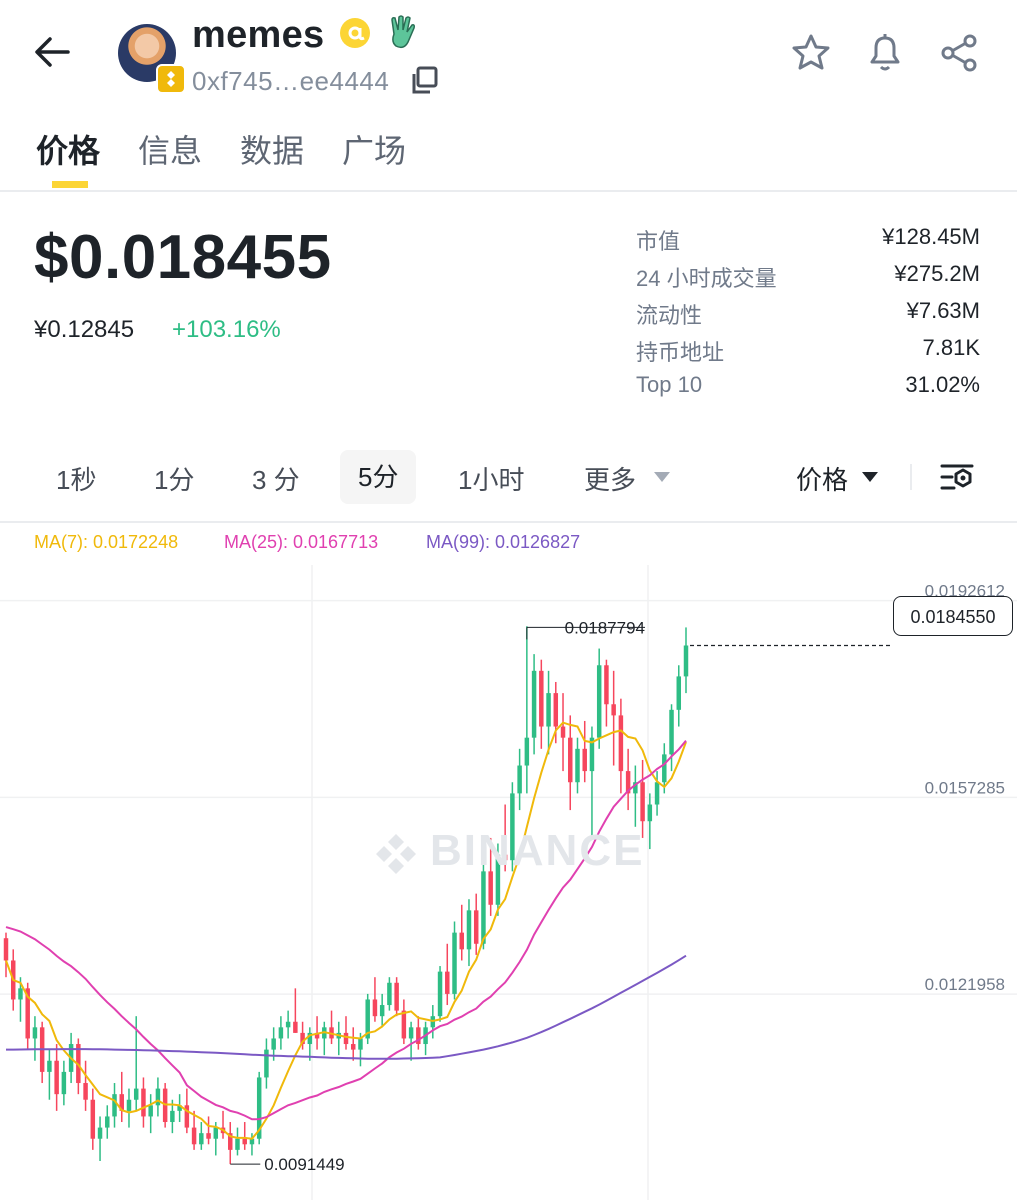 The image size is (1017, 1200). I want to click on interval-1h: 1小时, so click(491, 480).